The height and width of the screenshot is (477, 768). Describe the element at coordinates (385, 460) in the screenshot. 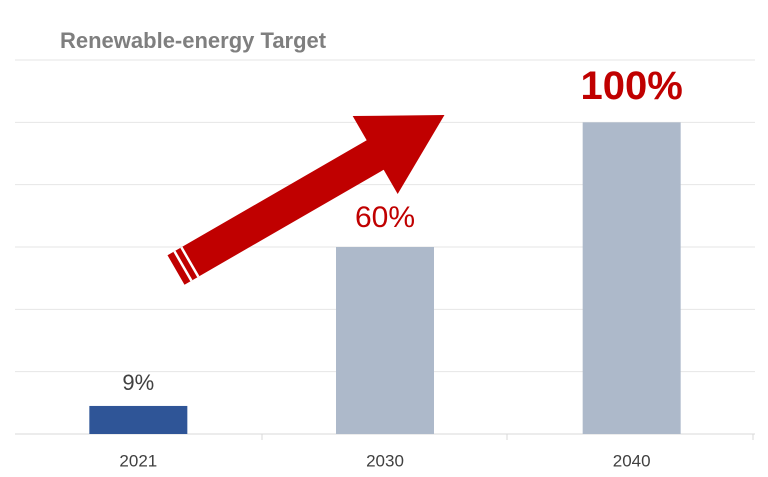

I see `x-tick-label: 2030` at that location.